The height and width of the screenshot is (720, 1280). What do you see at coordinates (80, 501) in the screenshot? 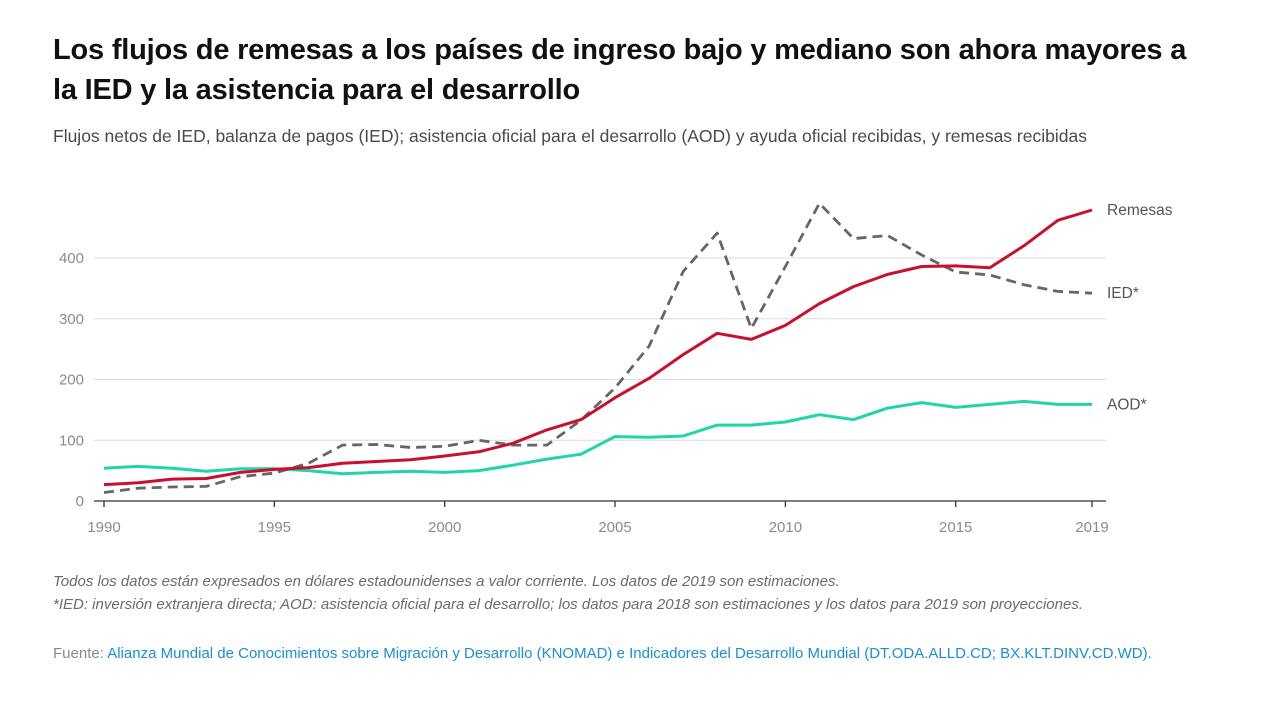
I see `y-tick-label: 0` at bounding box center [80, 501].